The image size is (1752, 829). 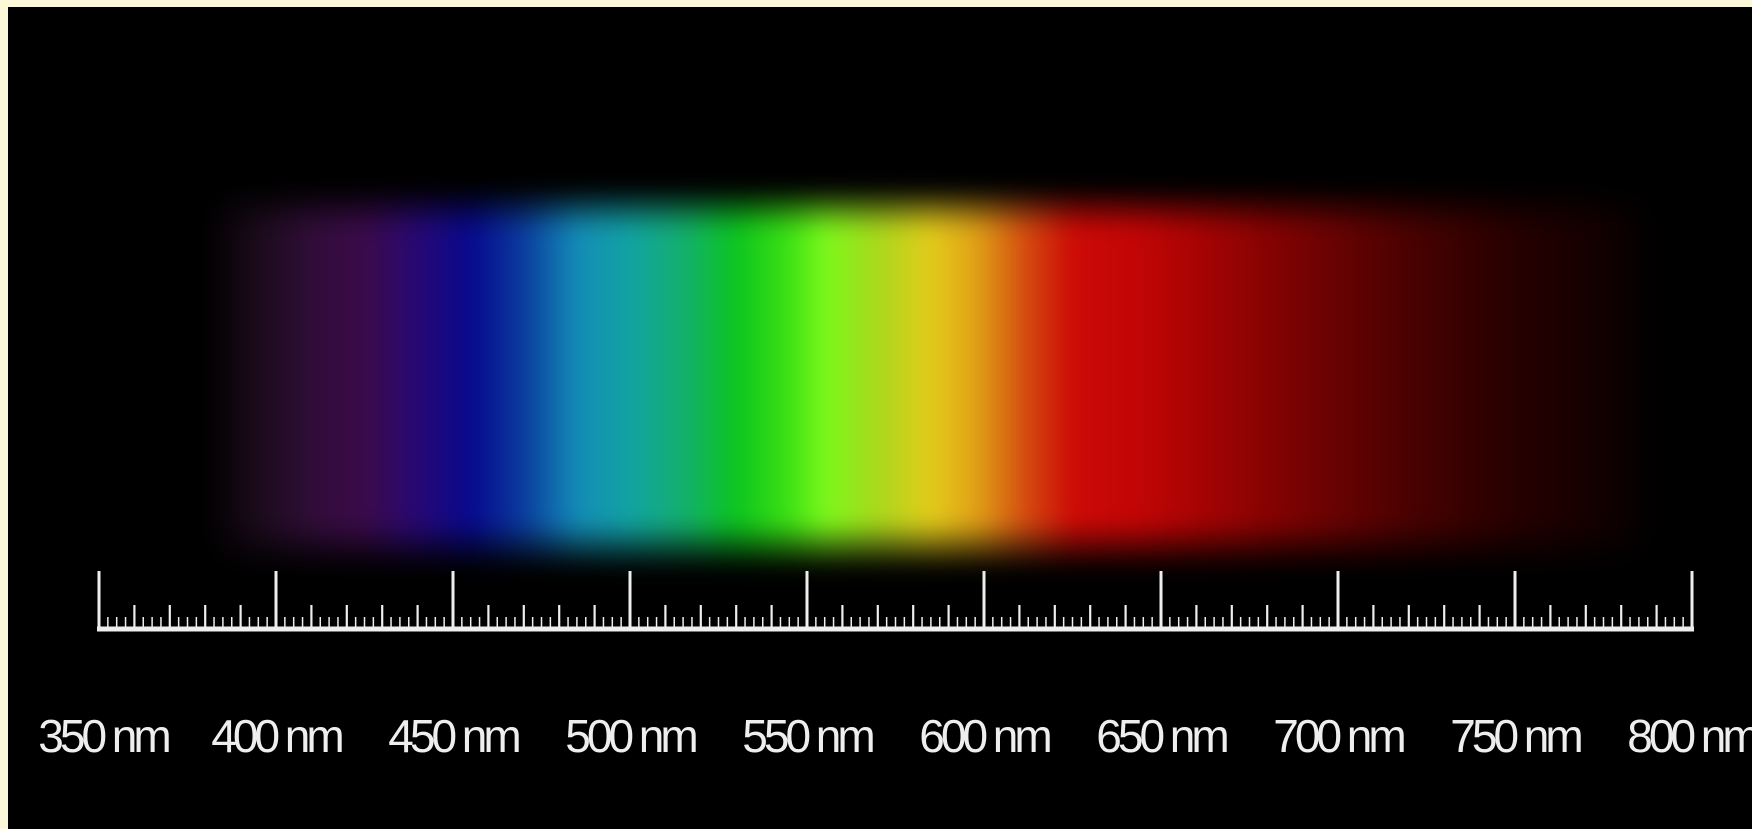 What do you see at coordinates (895, 600) in the screenshot?
I see `scale-ticks` at bounding box center [895, 600].